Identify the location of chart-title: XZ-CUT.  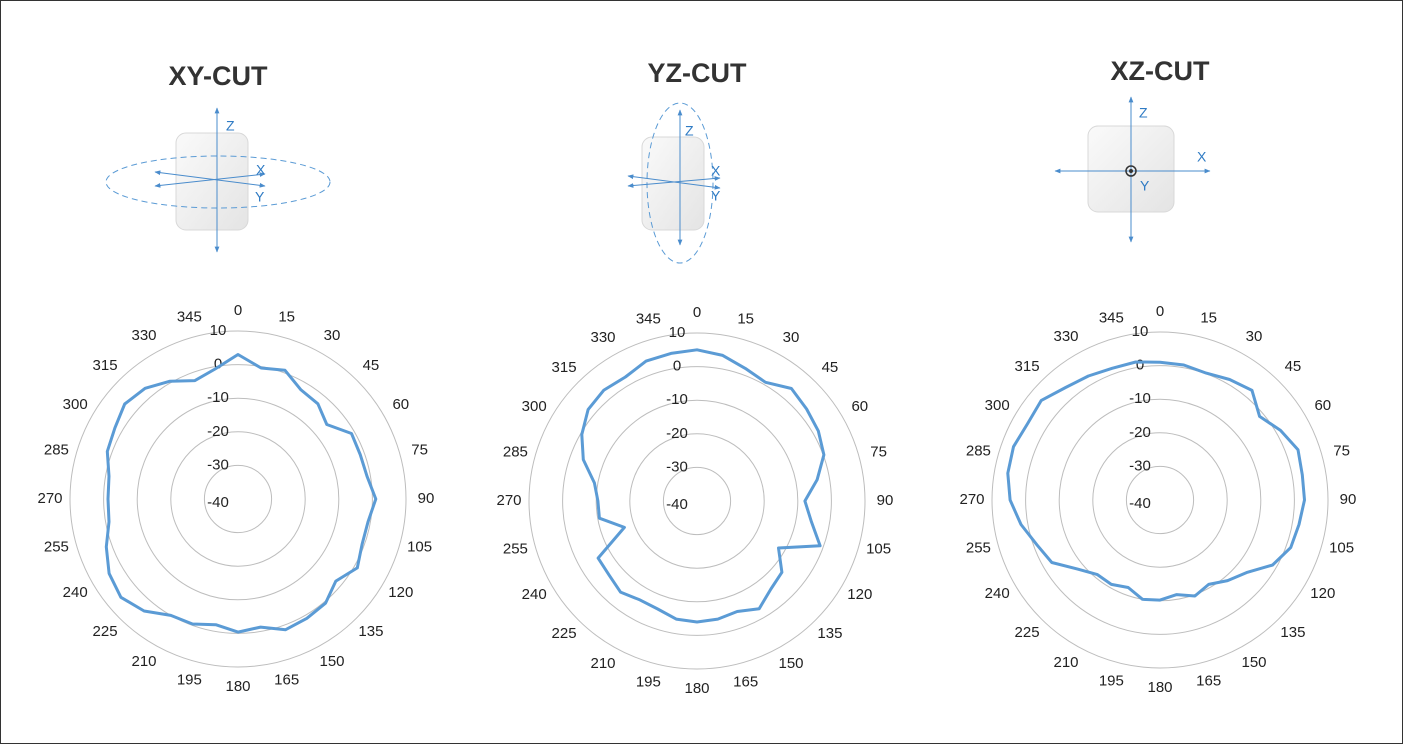
(1160, 71).